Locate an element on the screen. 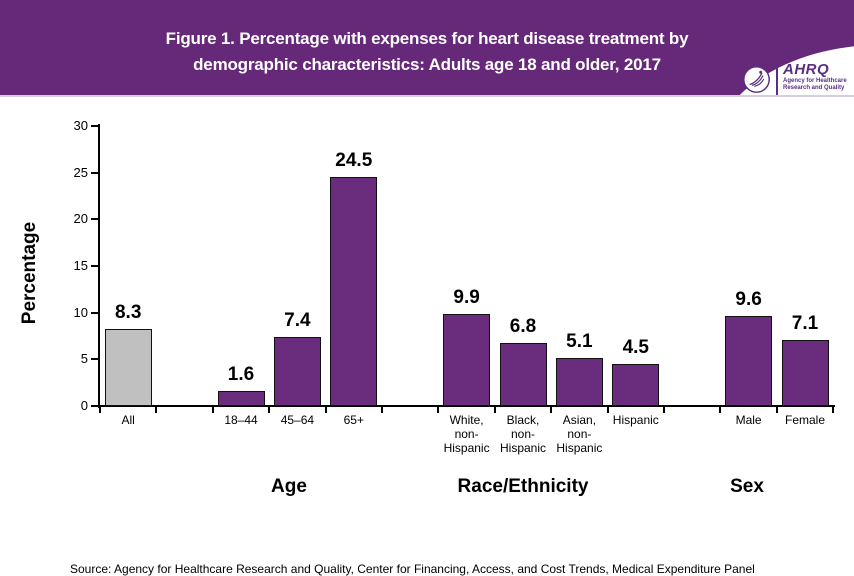 The image size is (854, 576). category-label-line: All is located at coordinates (128, 420).